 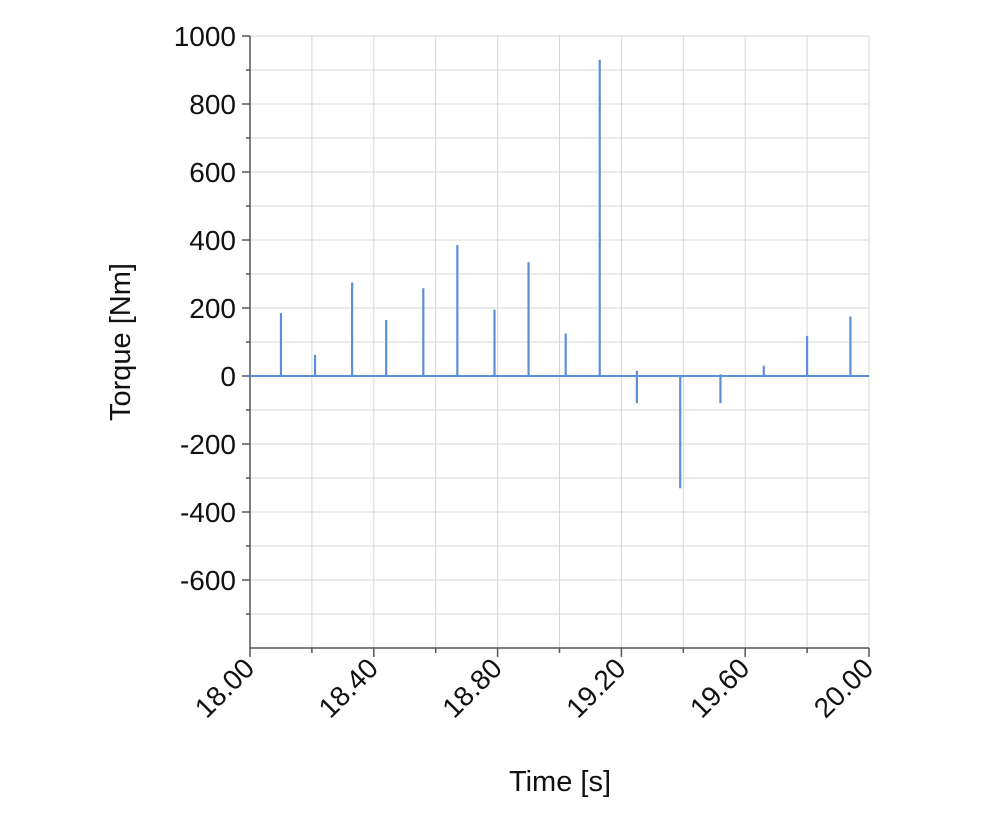 I want to click on x-tick-label: 19.60, so click(x=719, y=687).